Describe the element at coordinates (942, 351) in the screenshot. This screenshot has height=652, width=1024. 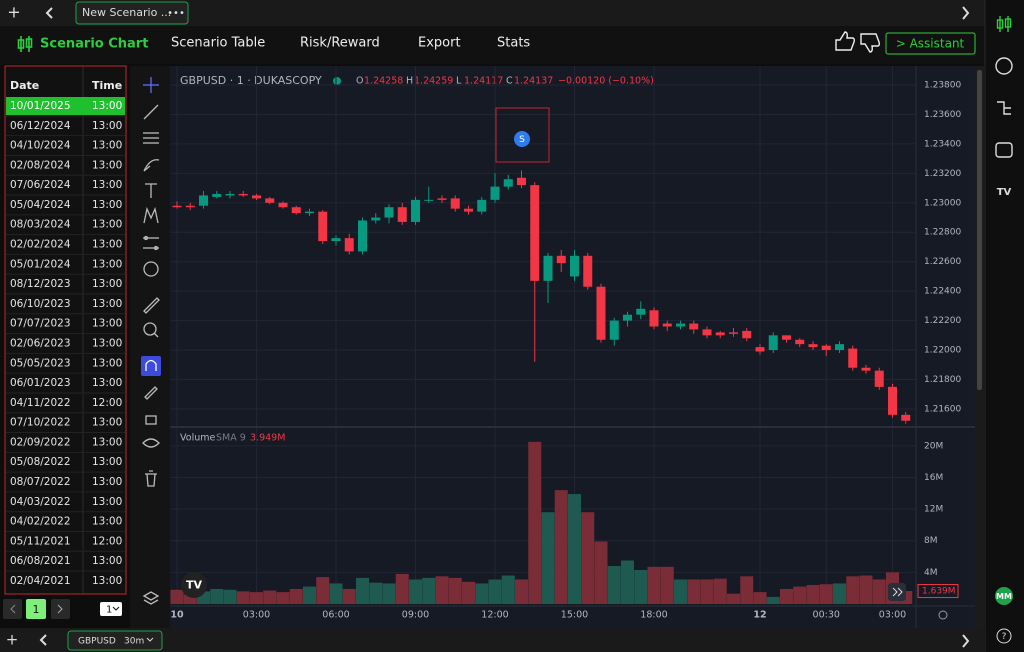
I see `y-tick-label: 1.22000` at that location.